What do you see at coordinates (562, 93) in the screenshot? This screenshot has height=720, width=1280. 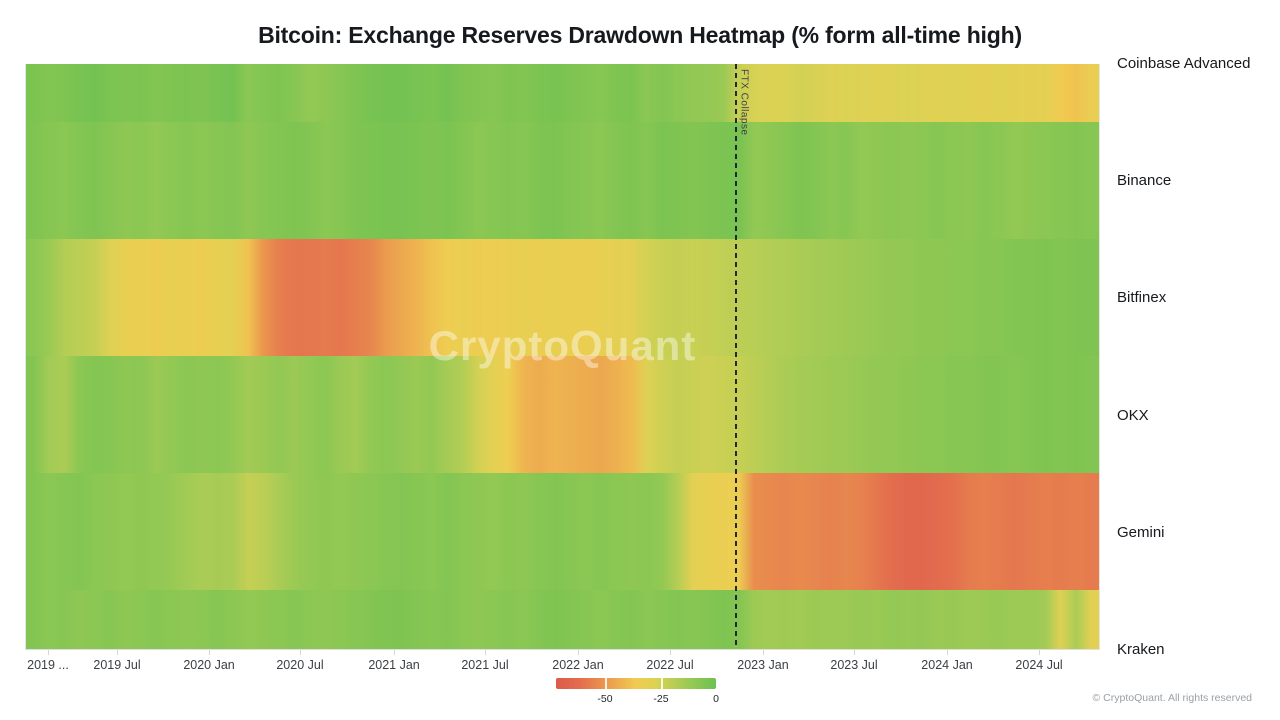 I see `heatmap-row-coinbase-advanced` at bounding box center [562, 93].